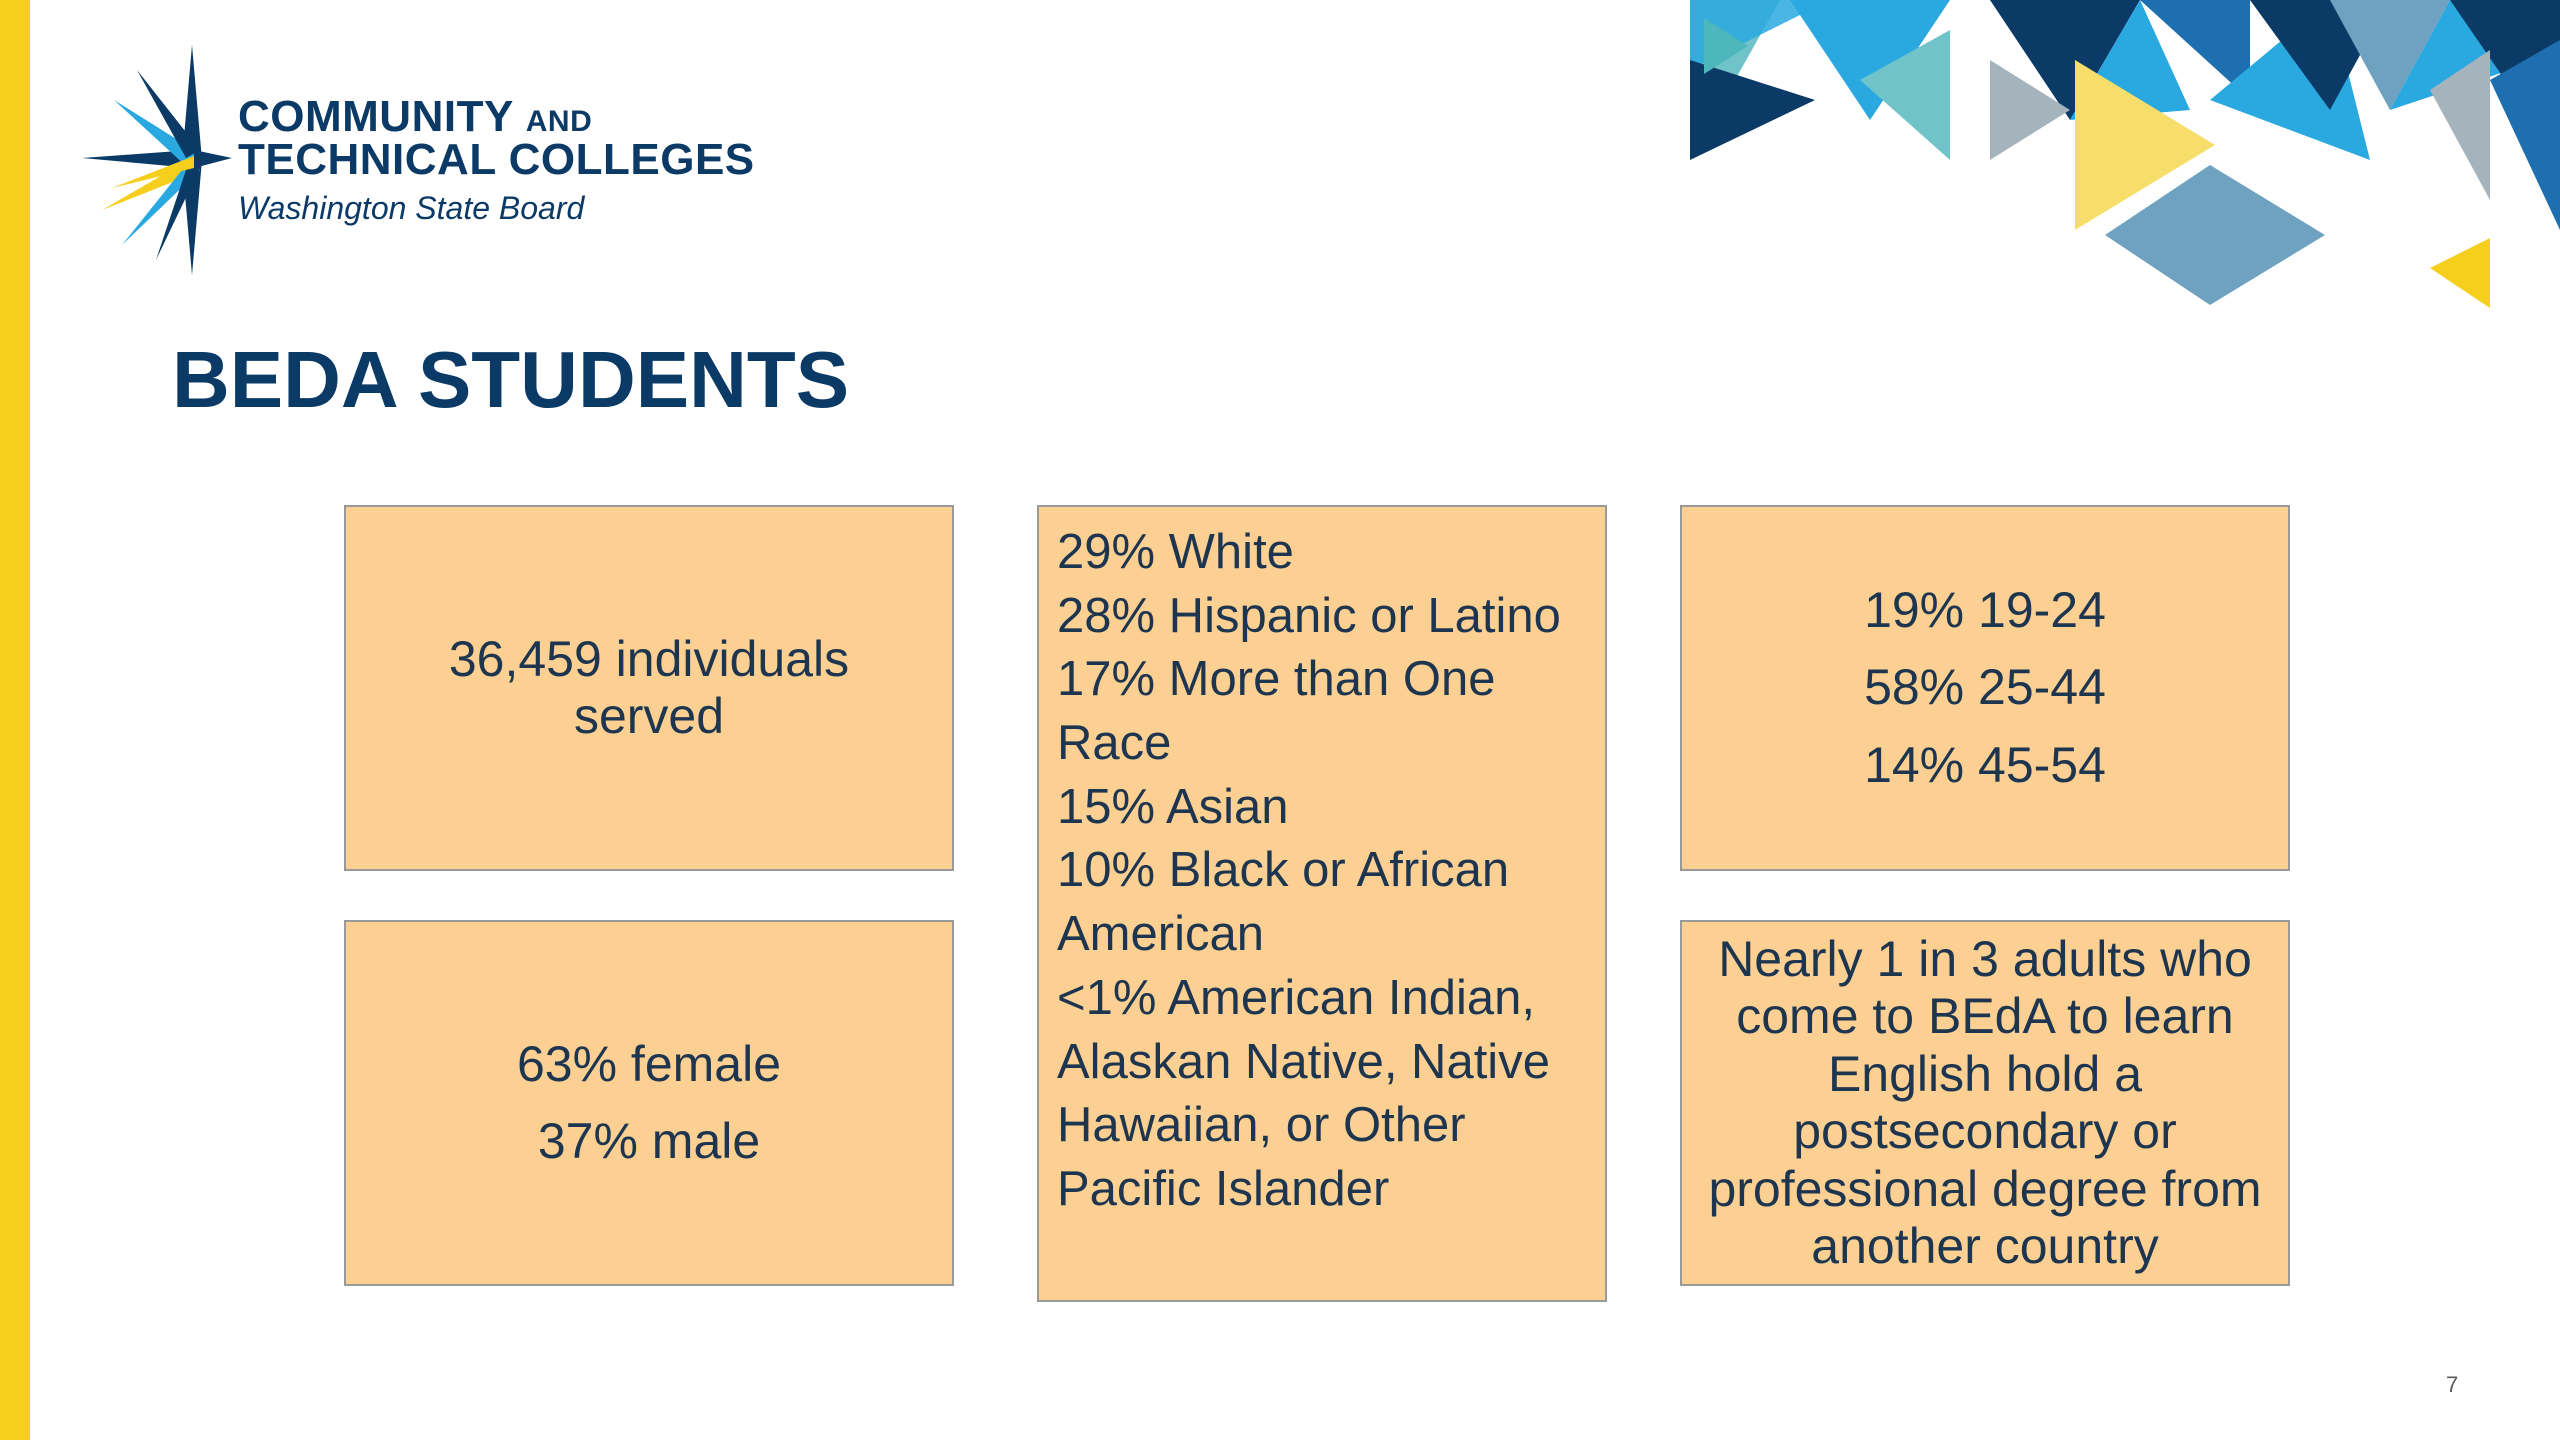 The width and height of the screenshot is (2560, 1440). Describe the element at coordinates (1985, 764) in the screenshot. I see `age-45-54: 14% 45-54` at that location.